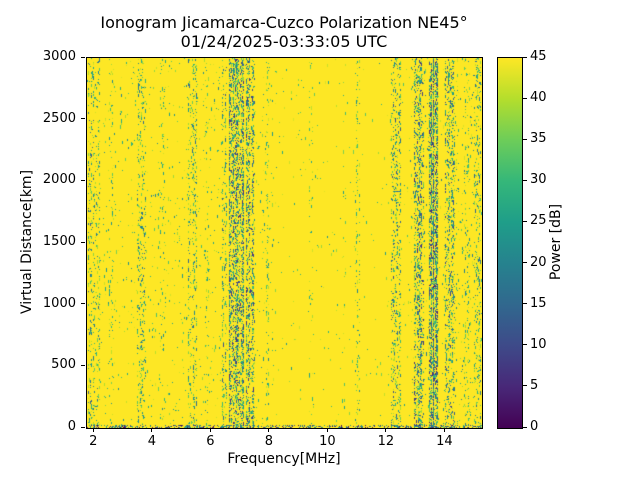  What do you see at coordinates (538, 344) in the screenshot?
I see `colorbar-tick-label: 10` at bounding box center [538, 344].